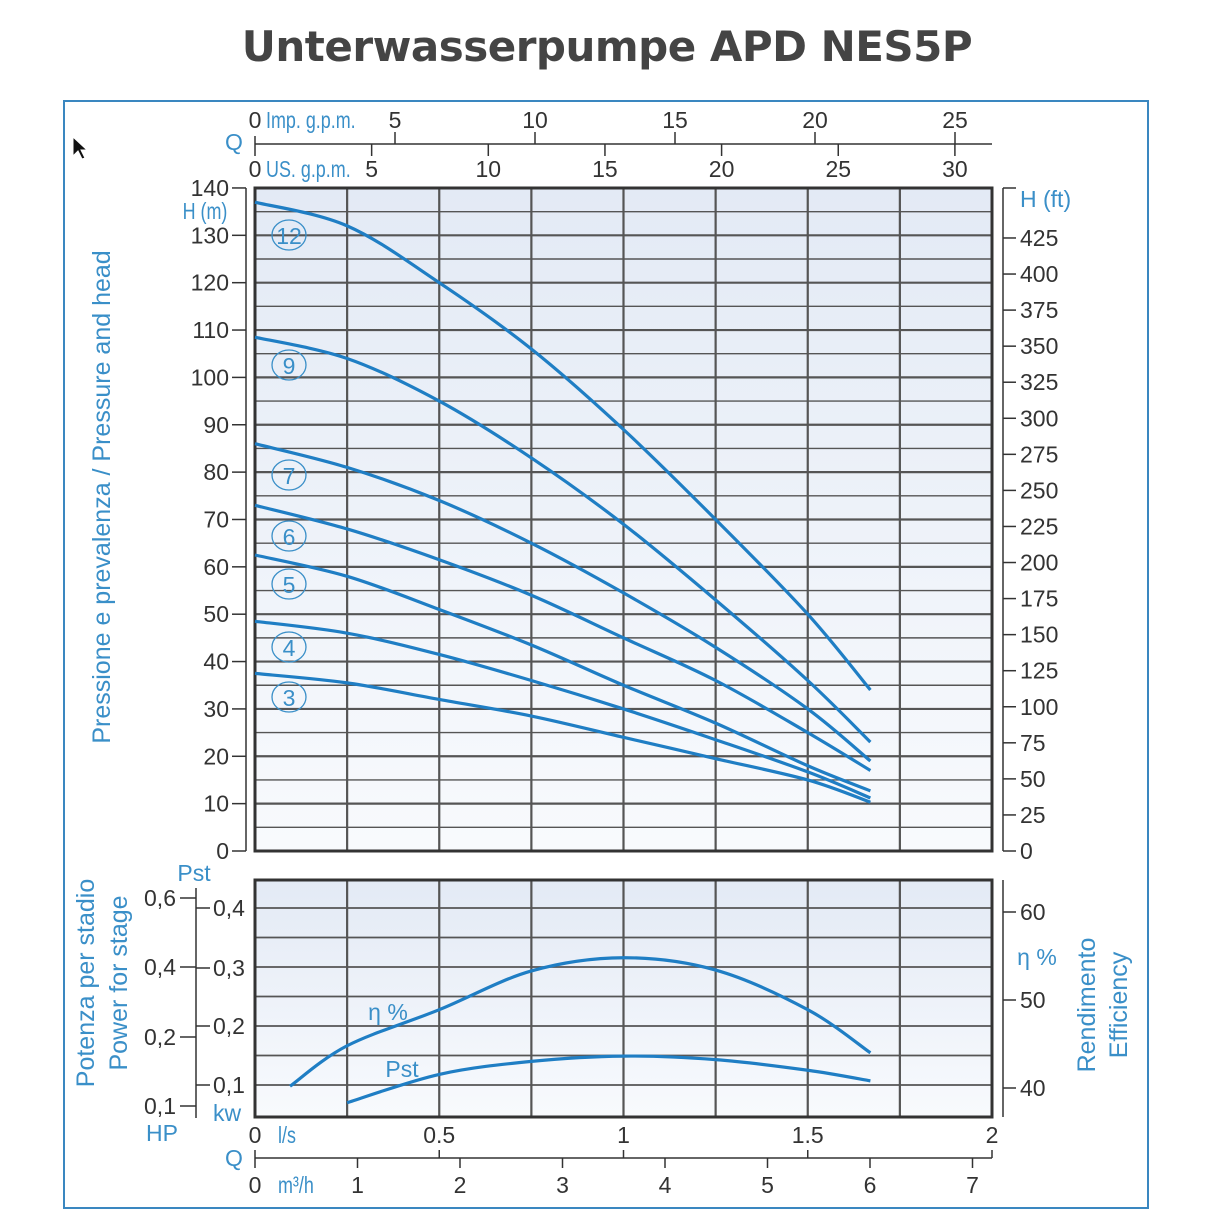  What do you see at coordinates (562, 1185) in the screenshot?
I see `m3h-tick-label: 3` at bounding box center [562, 1185].